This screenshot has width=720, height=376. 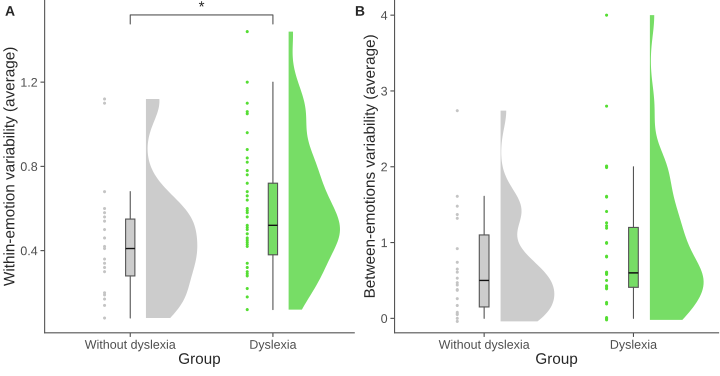 What do you see at coordinates (371, 166) in the screenshot?
I see `y-axis-title: Between-emotions variability (average)` at bounding box center [371, 166].